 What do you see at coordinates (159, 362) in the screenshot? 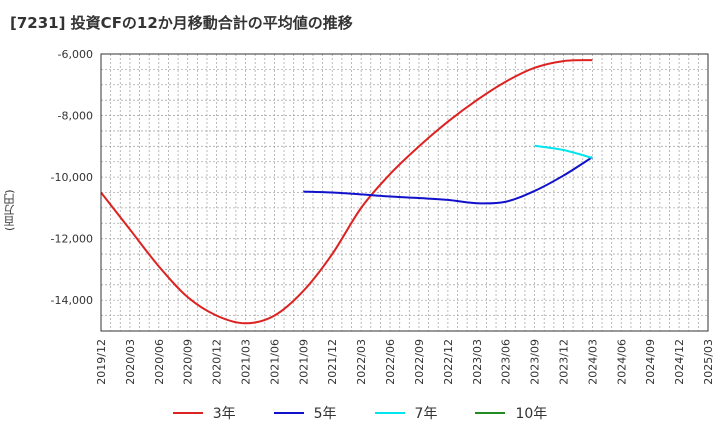
I see `x-tick-label: 2020/06` at bounding box center [159, 362].